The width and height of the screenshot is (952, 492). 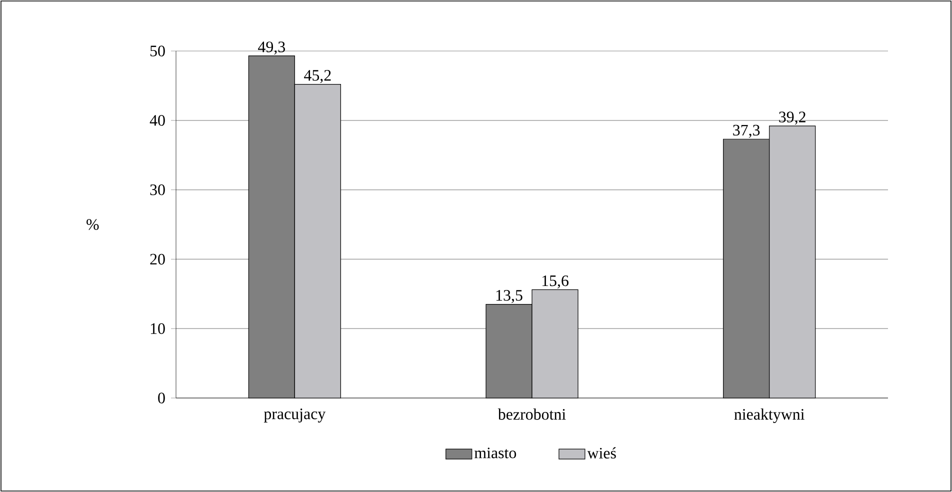 I want to click on y-tick-label: 30, so click(x=157, y=190).